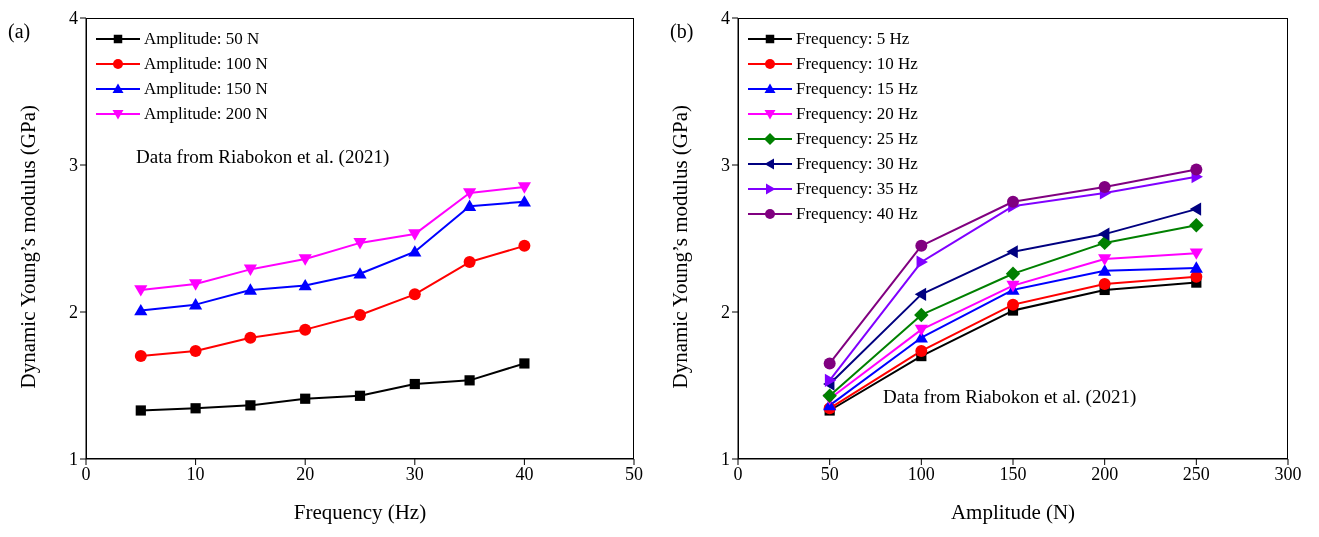 This screenshot has width=1319, height=537. What do you see at coordinates (414, 473) in the screenshot?
I see `x-tick-label: 30` at bounding box center [414, 473].